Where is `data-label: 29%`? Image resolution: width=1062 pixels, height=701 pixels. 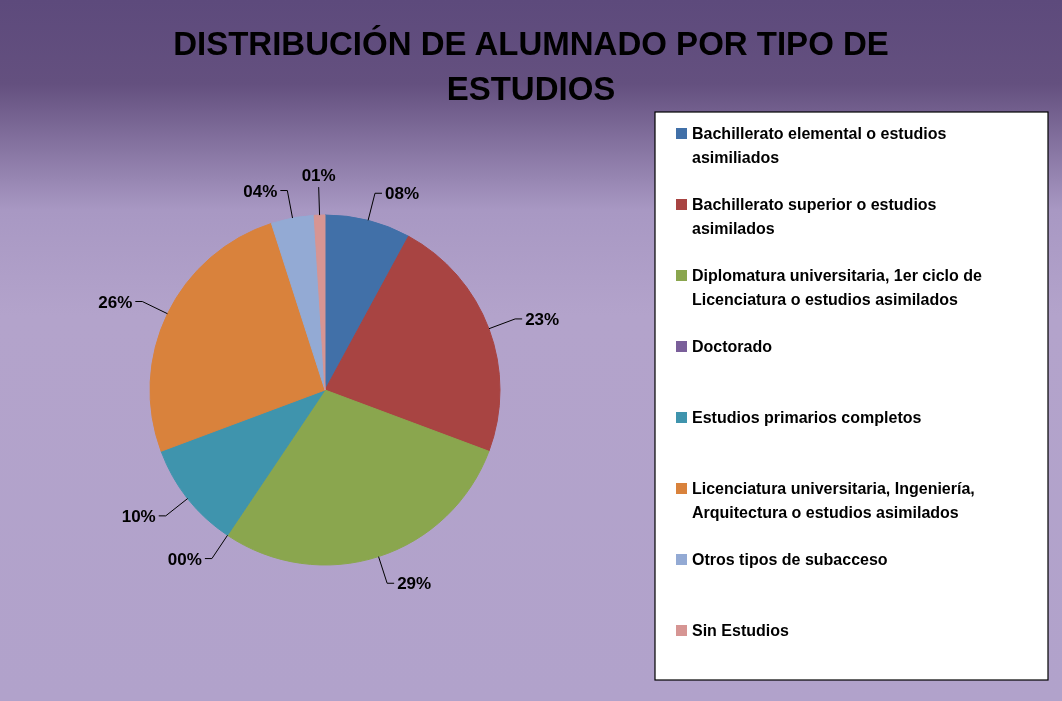 data-label: 29% is located at coordinates (414, 584).